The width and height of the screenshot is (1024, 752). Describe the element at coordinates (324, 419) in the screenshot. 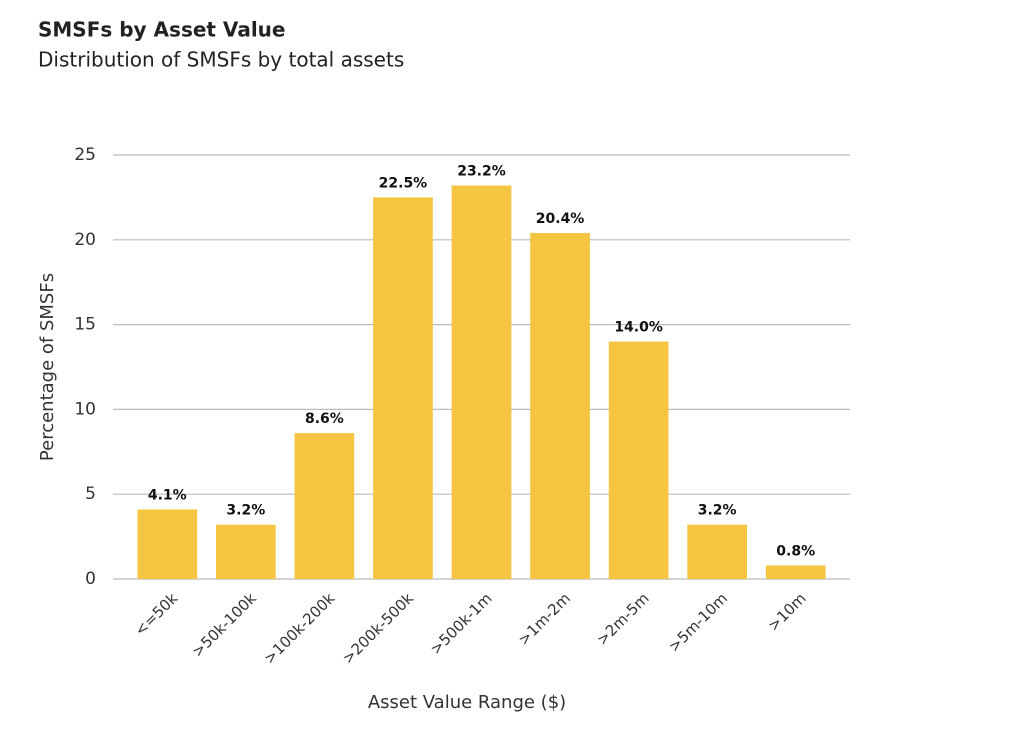

I see `value-label: 8.6%` at that location.